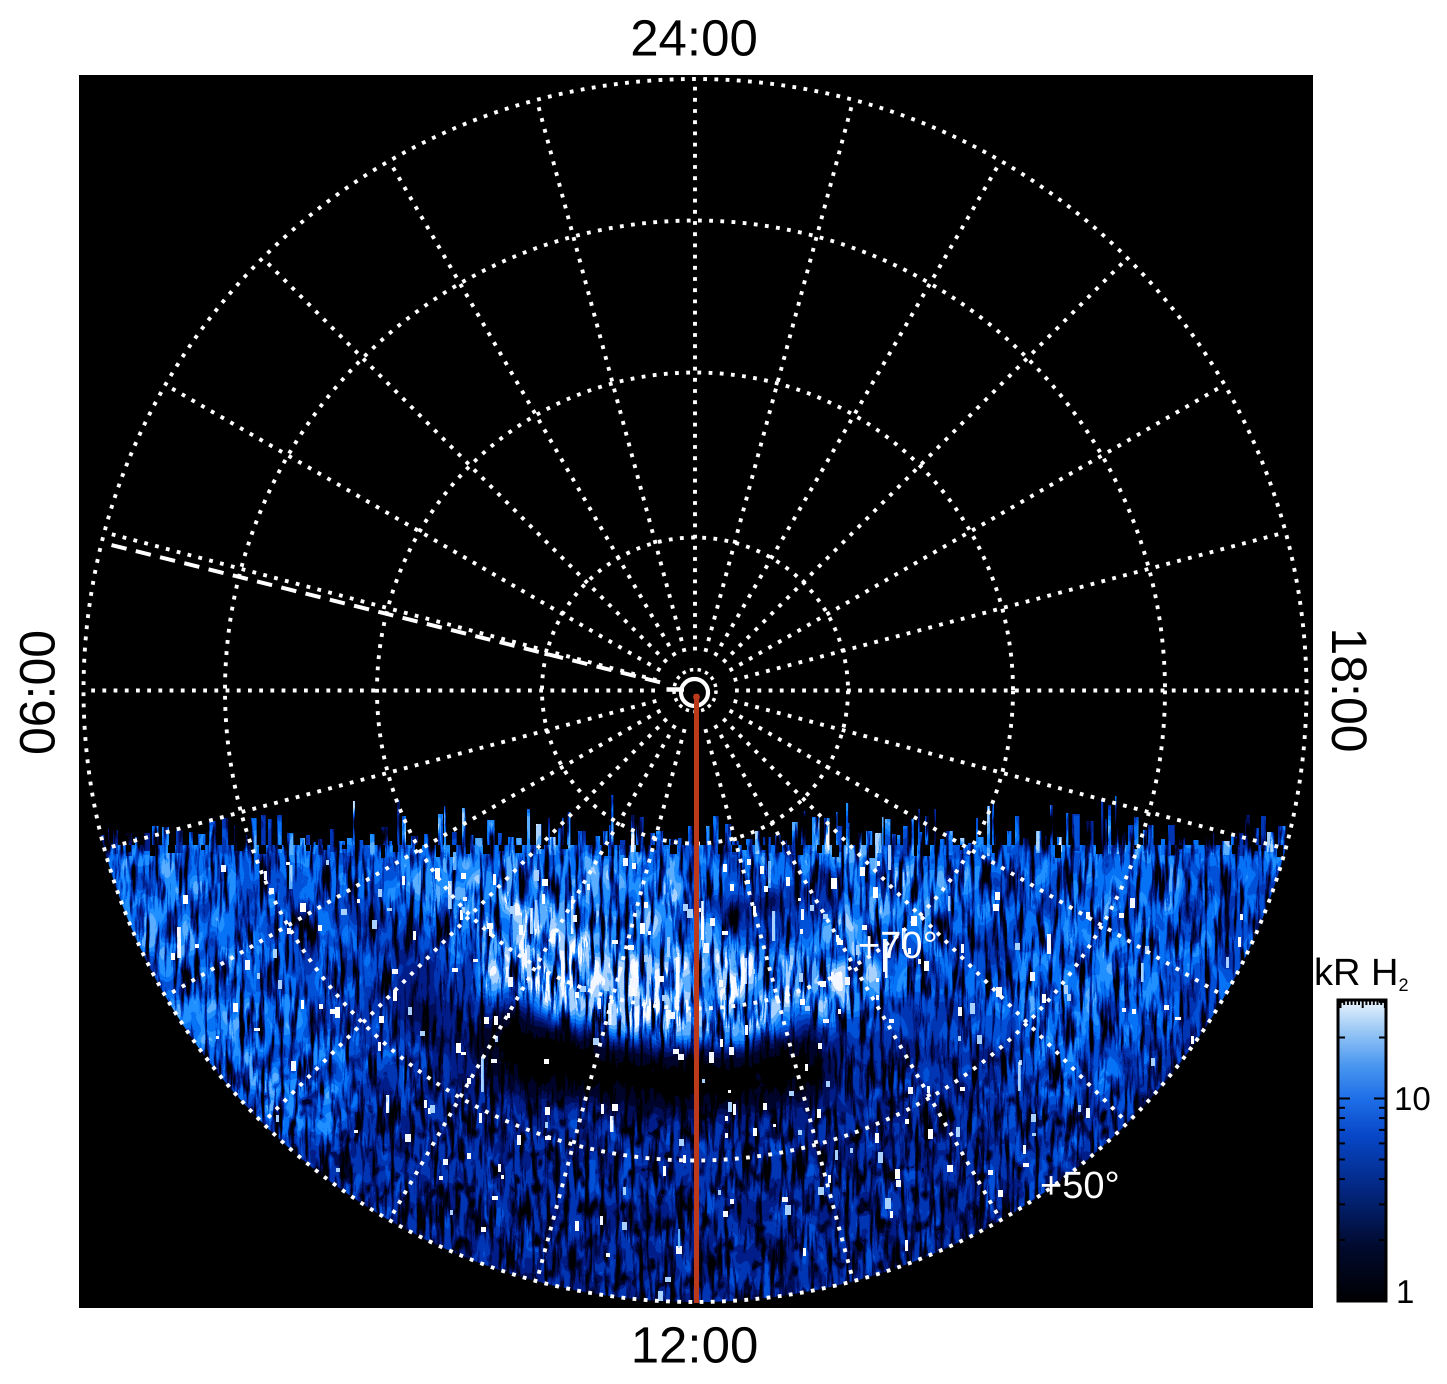 The width and height of the screenshot is (1447, 1384). Describe the element at coordinates (695, 1345) in the screenshot. I see `svg-text: 12:00` at that location.